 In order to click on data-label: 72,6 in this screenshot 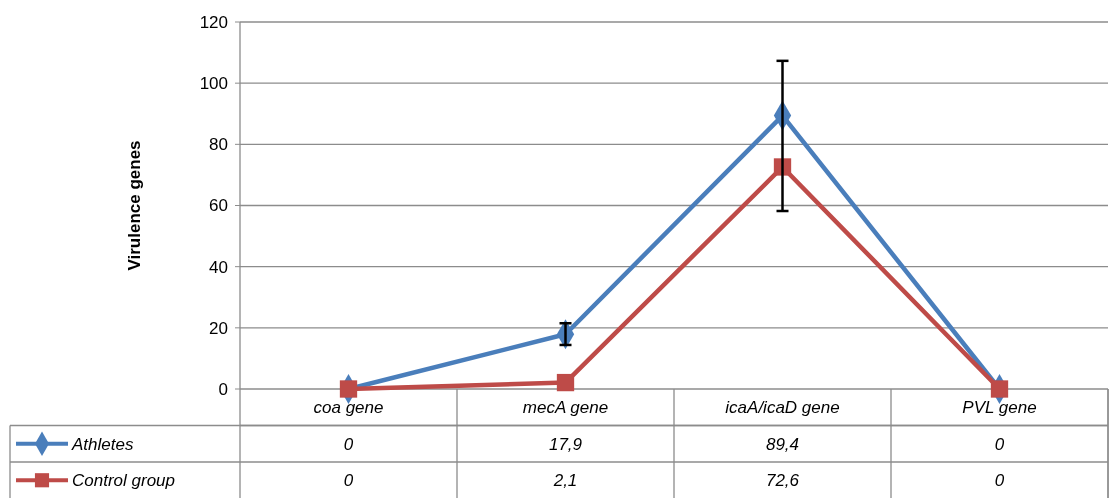, I will do `click(782, 481)`.